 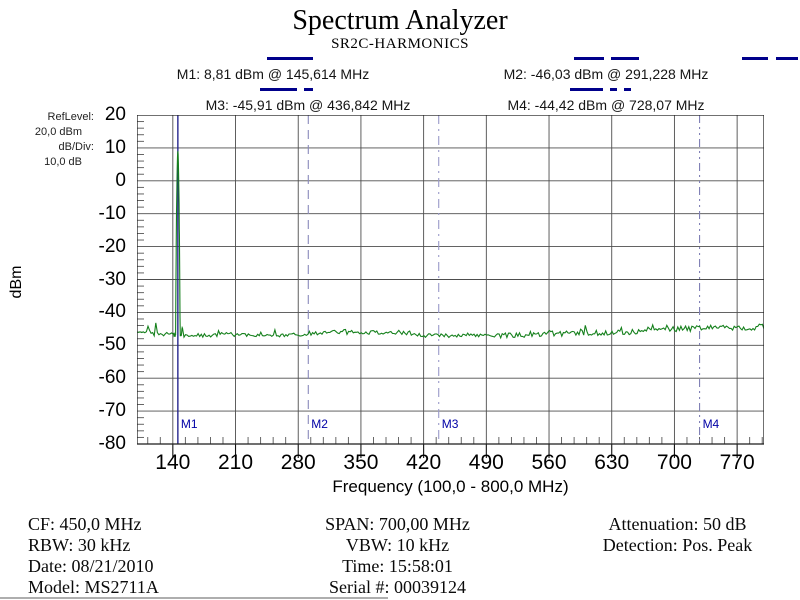 I want to click on trace-title: SR2C-HARMONICS, so click(x=400, y=44).